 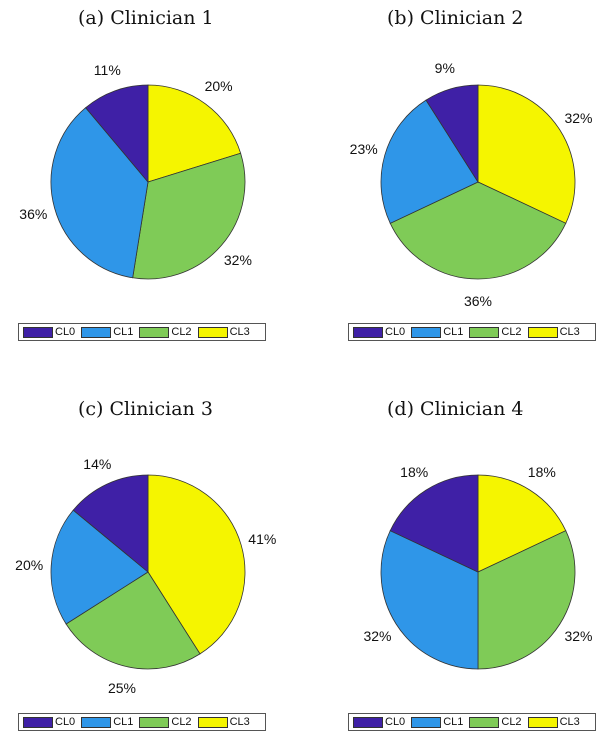 What do you see at coordinates (29, 564) in the screenshot?
I see `pie-label-cl1: 20%` at bounding box center [29, 564].